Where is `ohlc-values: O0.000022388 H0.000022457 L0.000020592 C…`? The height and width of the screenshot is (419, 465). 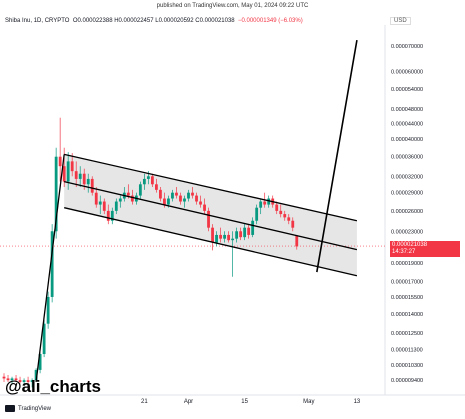
ohlc-values: O0.000022388 H0.000022457 L0.000020592 C… is located at coordinates (153, 21).